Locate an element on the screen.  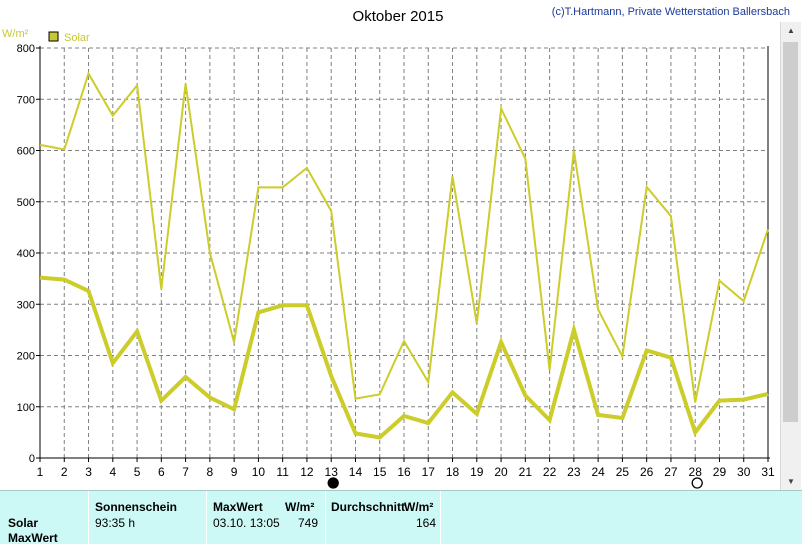
y-axis-unit-label: W/m² is located at coordinates (15, 34).